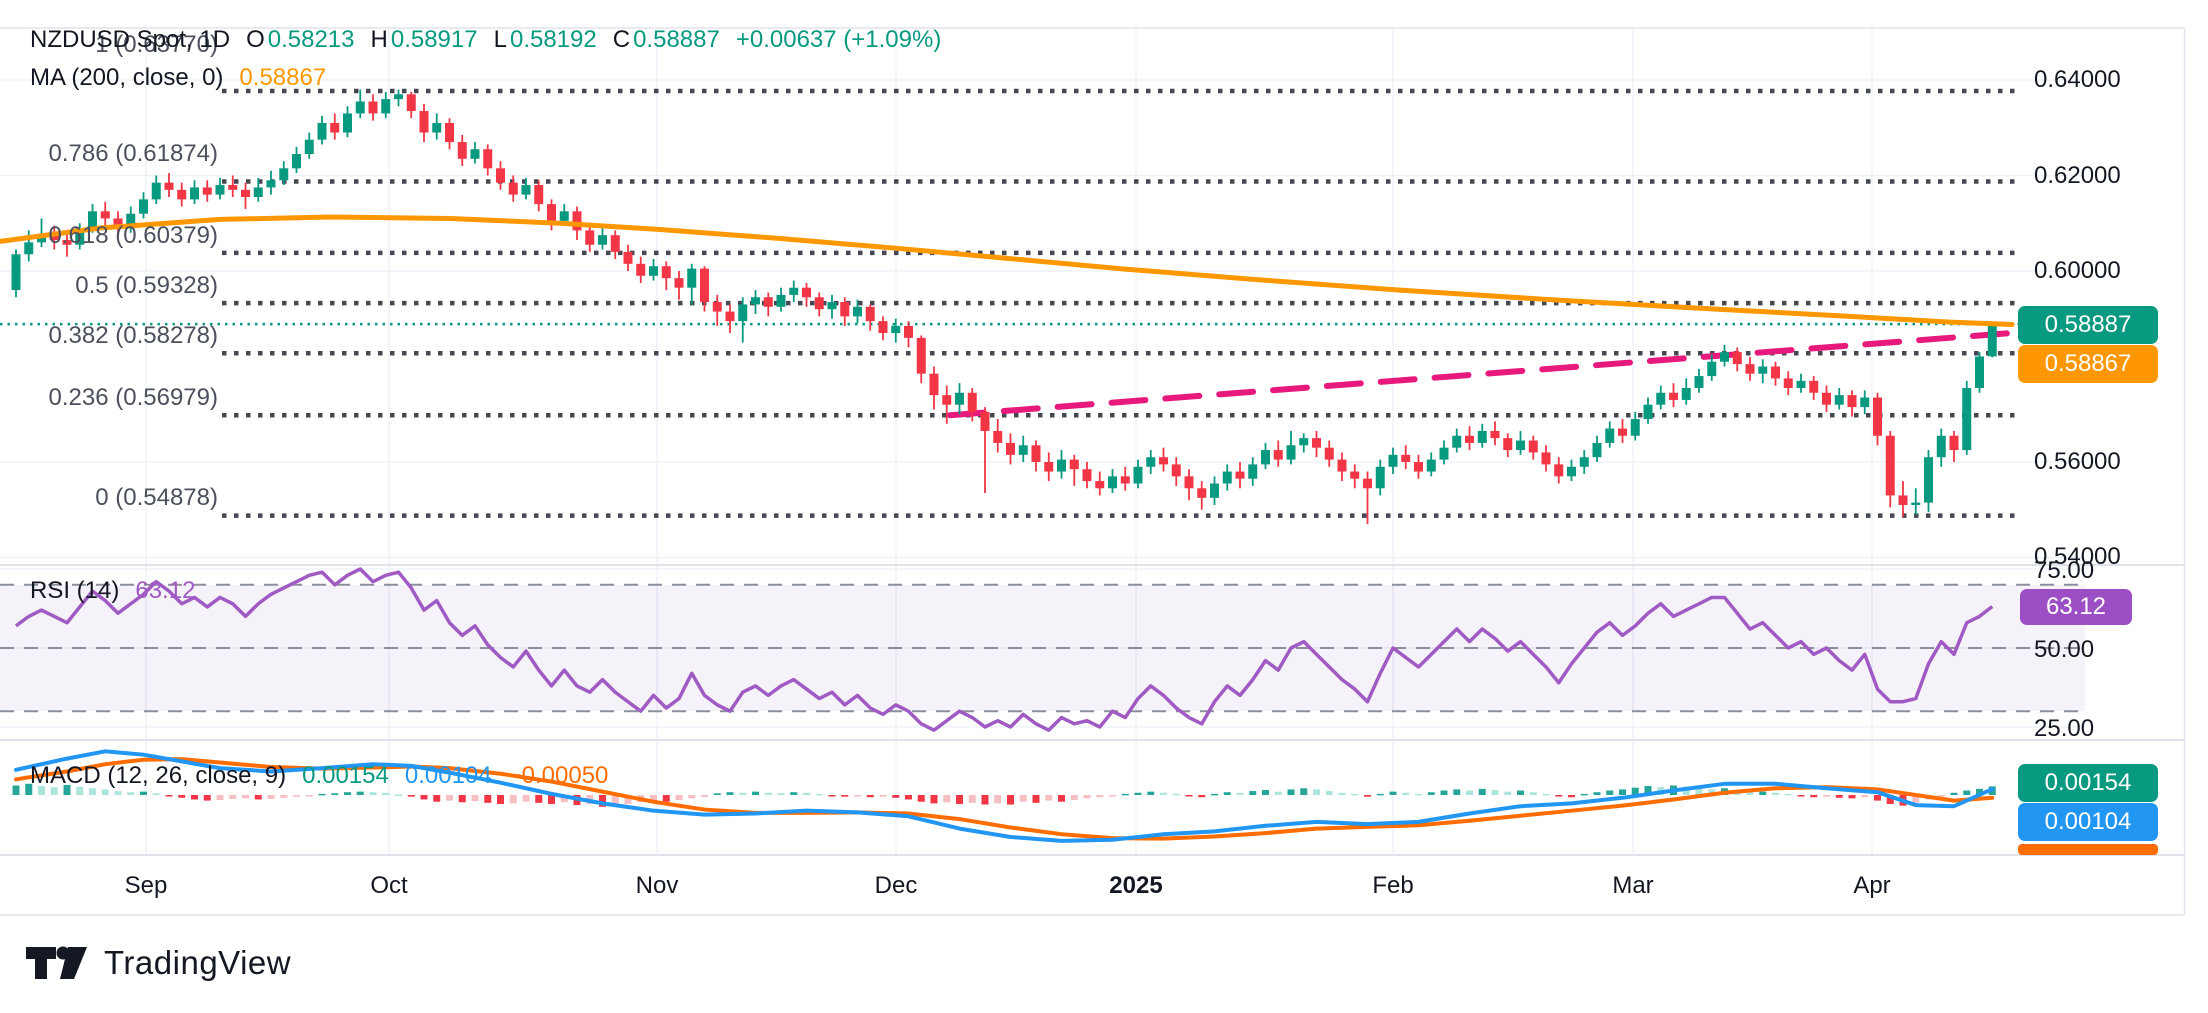 This screenshot has width=2208, height=1013. I want to click on rsi-label: RSI (14), so click(75, 590).